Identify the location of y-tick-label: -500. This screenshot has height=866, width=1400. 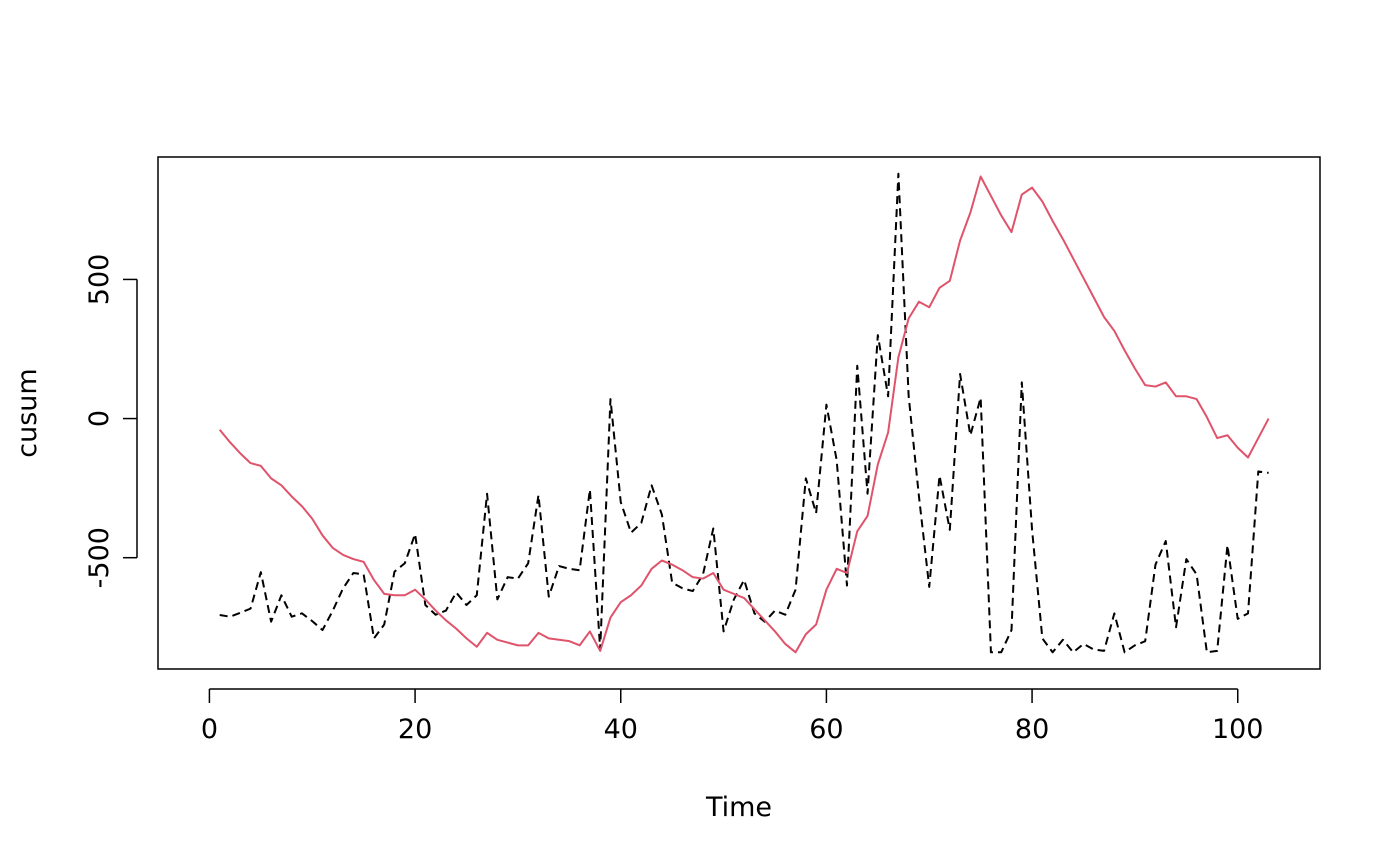
(99, 557).